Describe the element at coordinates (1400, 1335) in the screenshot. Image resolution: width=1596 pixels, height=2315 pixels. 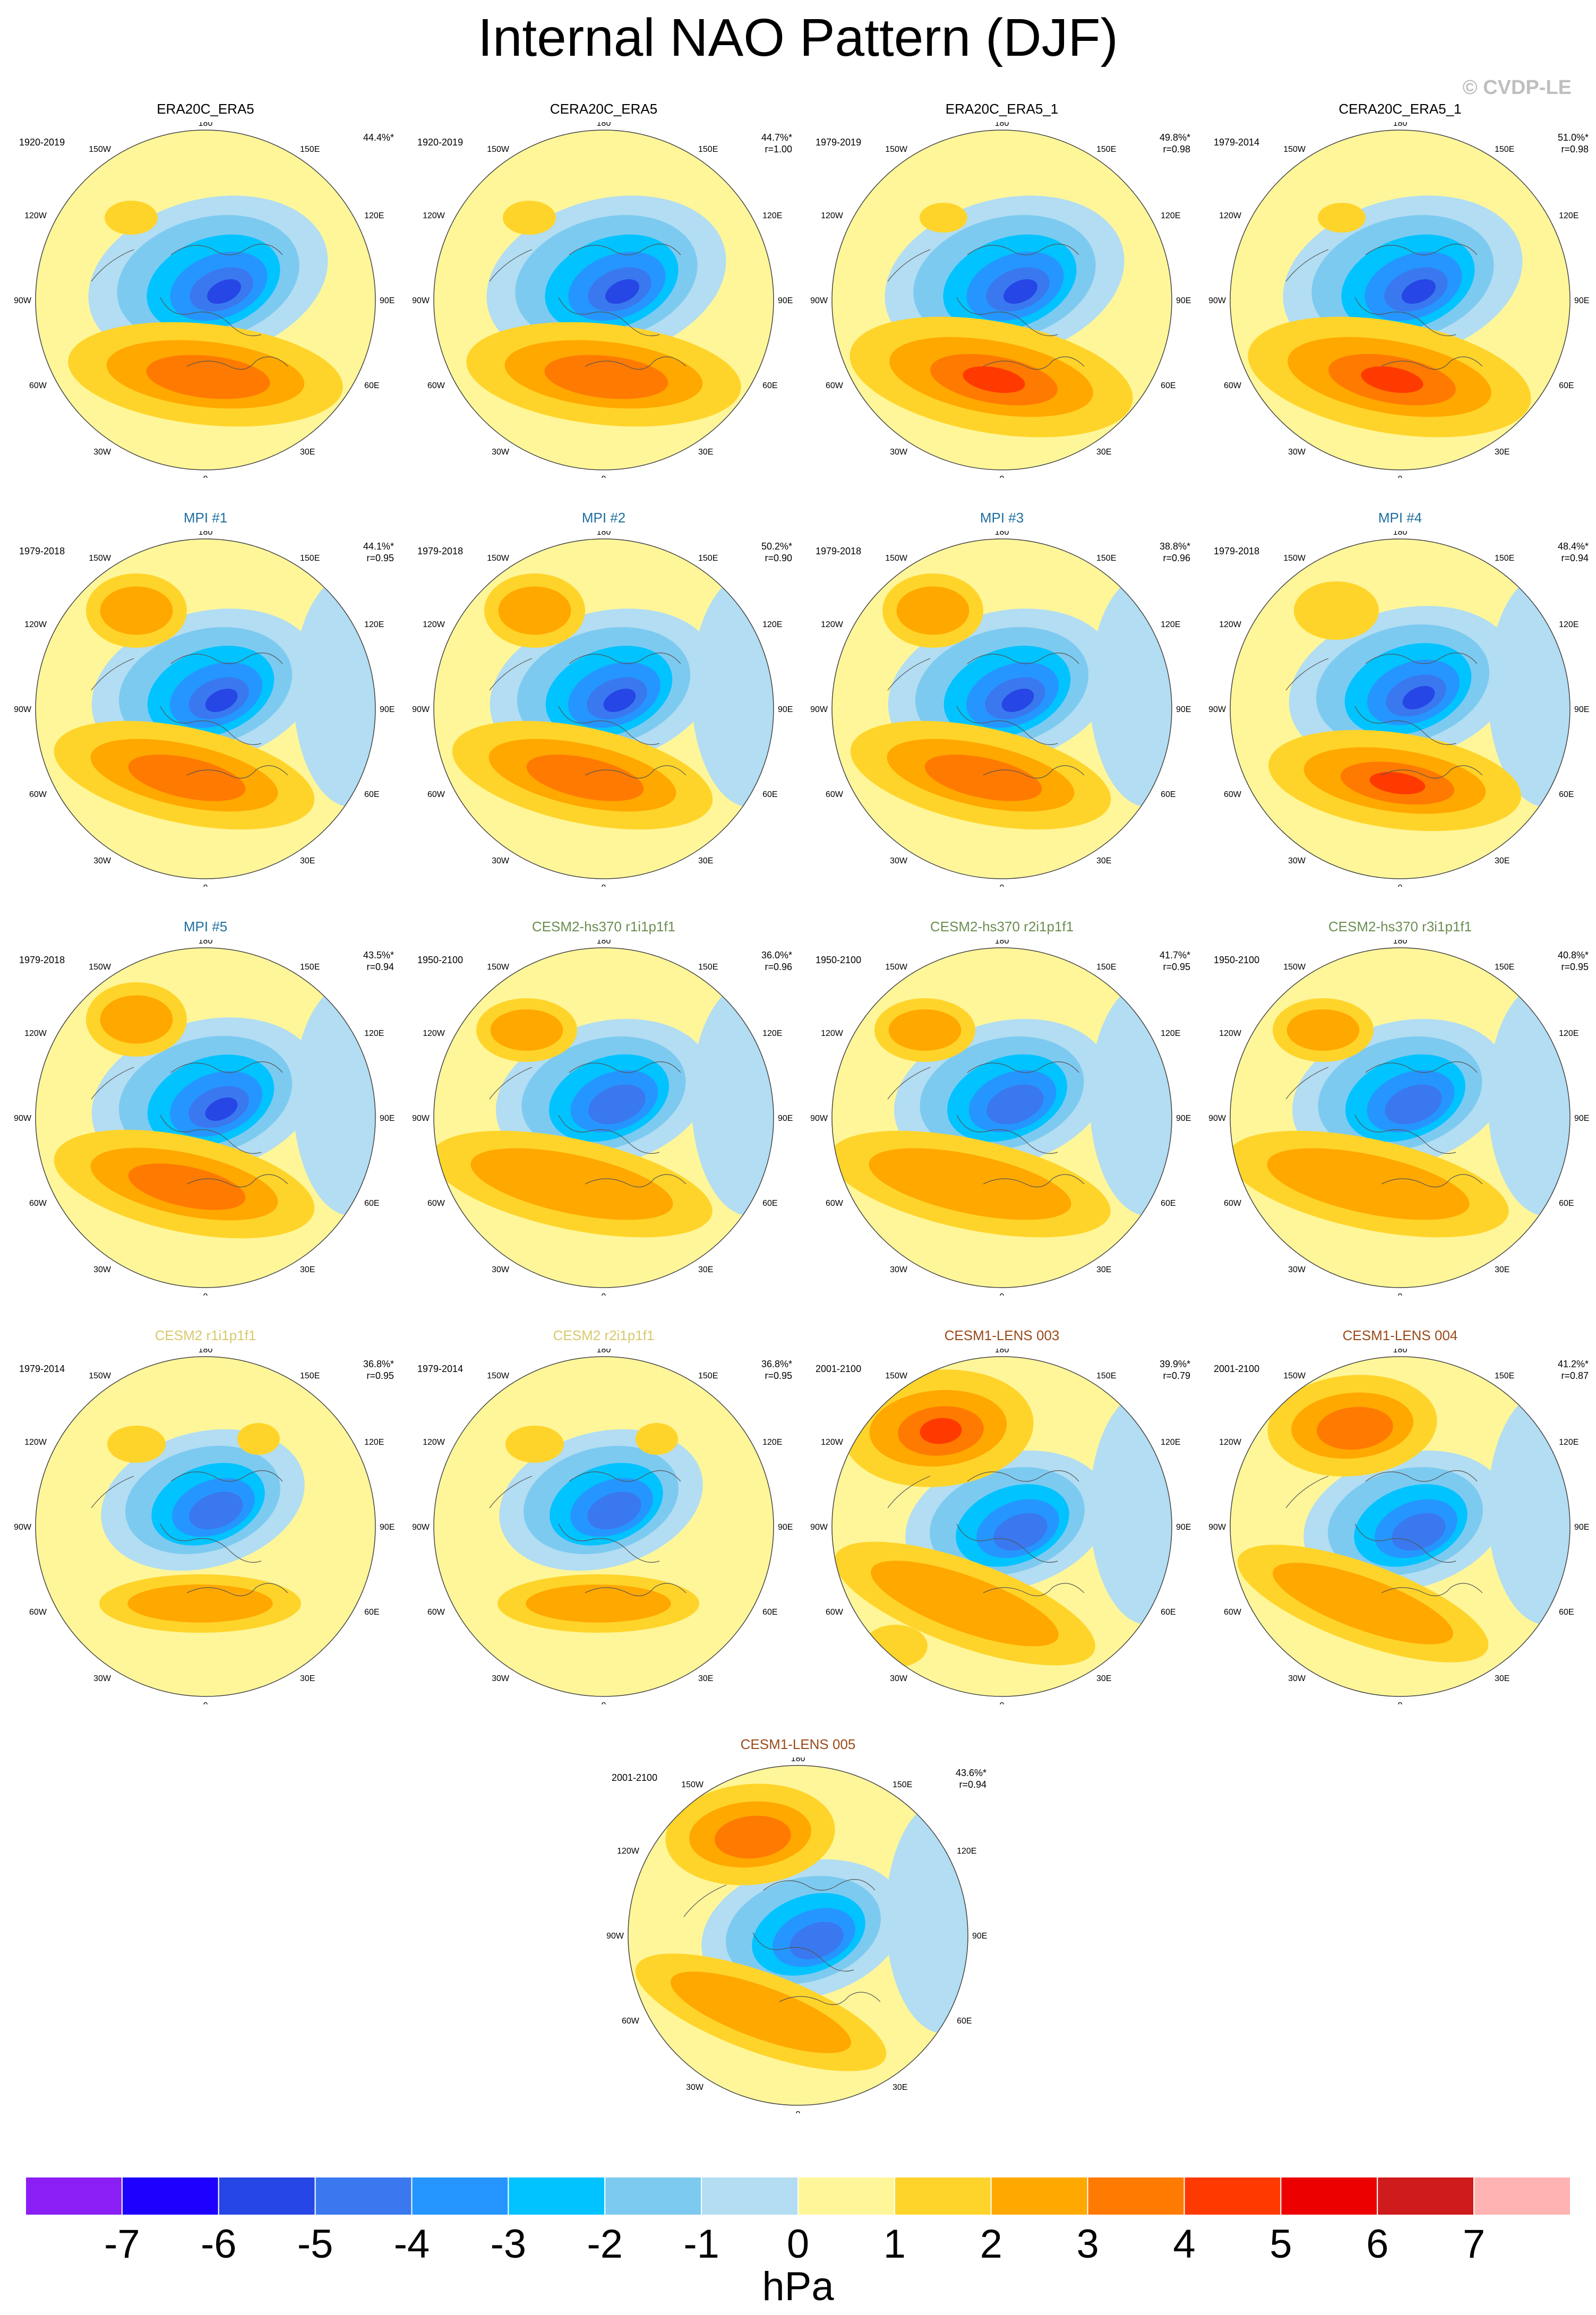
I see `panel-title: CESM1-LENS 004` at that location.